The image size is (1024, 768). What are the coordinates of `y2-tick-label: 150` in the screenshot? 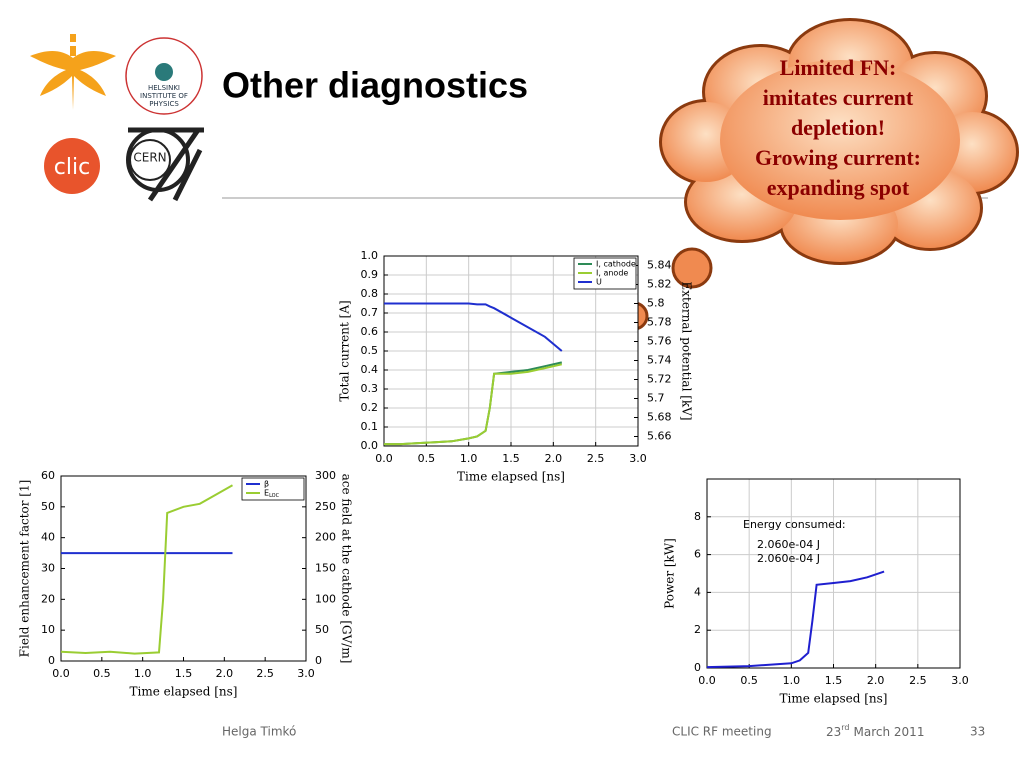 It's located at (325, 568).